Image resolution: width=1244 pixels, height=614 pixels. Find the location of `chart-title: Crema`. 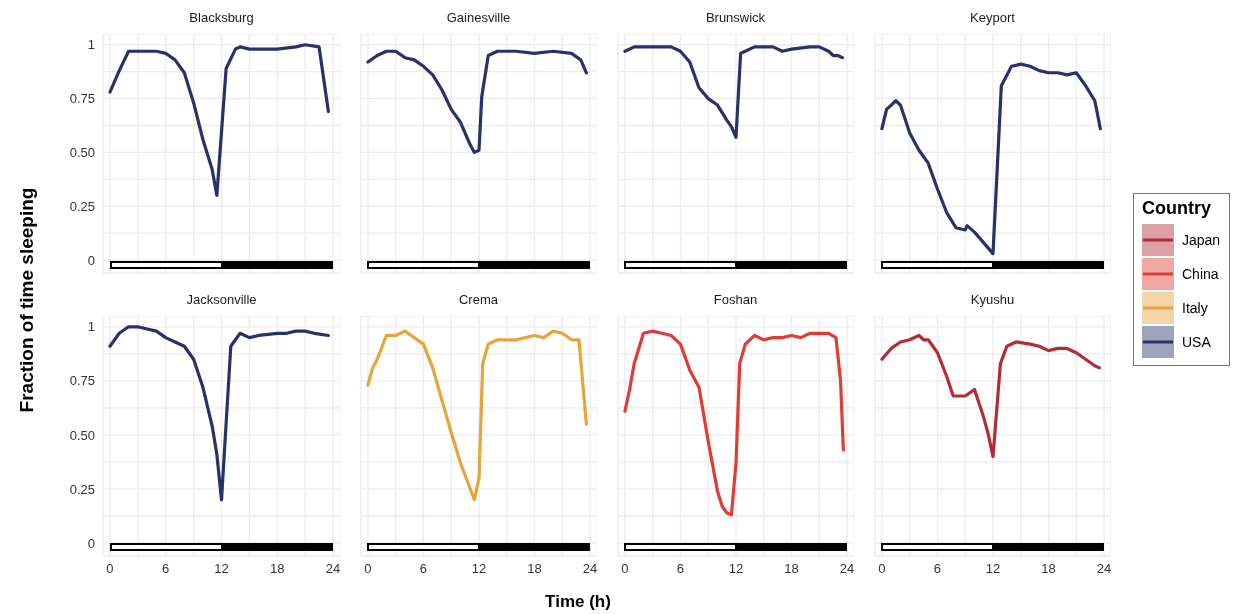

chart-title: Crema is located at coordinates (478, 300).